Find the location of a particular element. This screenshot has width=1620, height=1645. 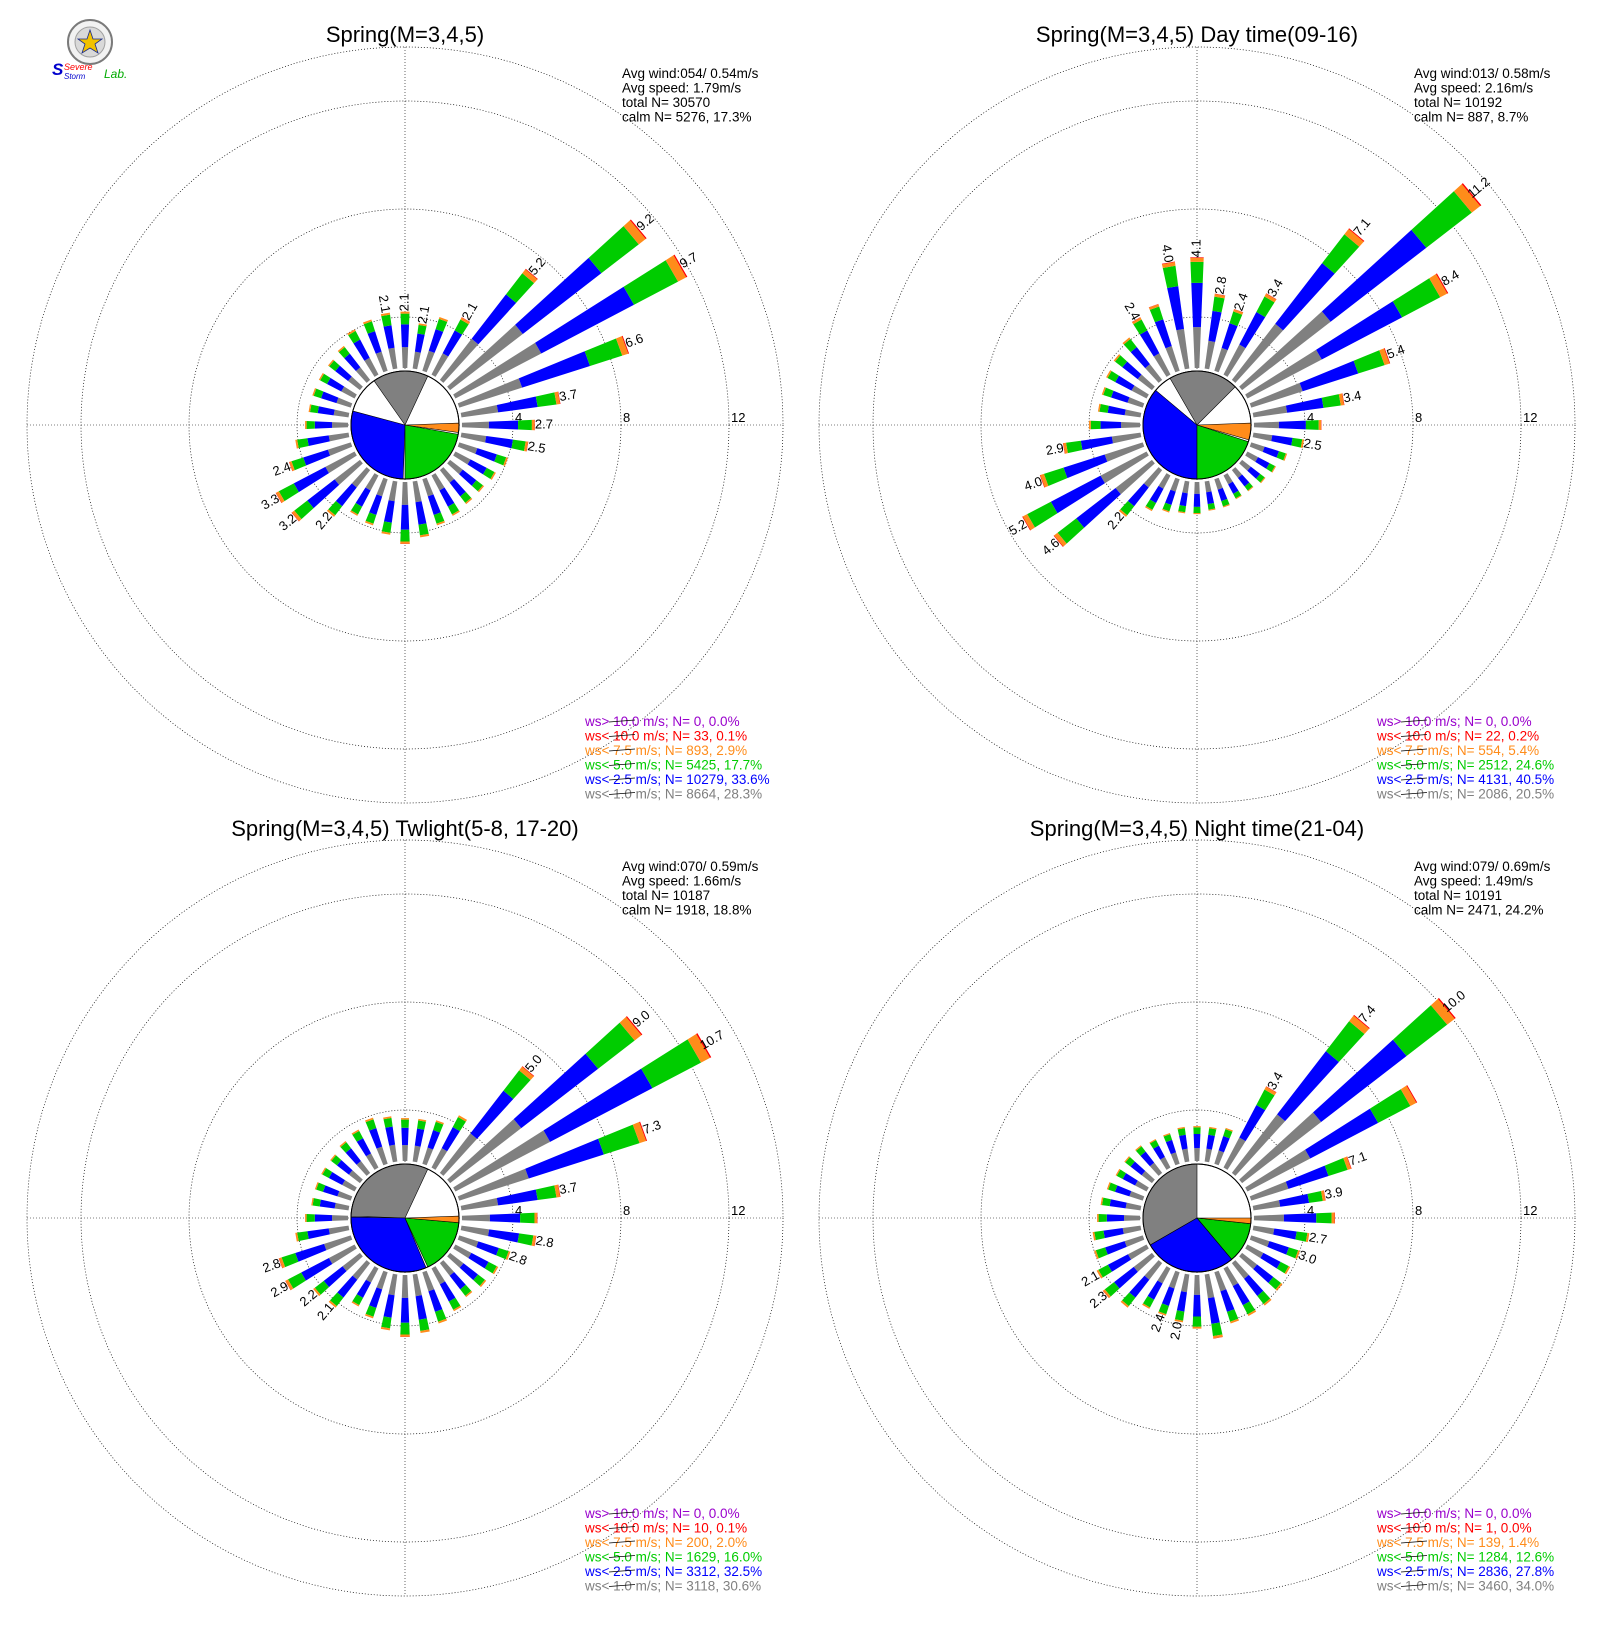

calm-slice is located at coordinates (431, 452).